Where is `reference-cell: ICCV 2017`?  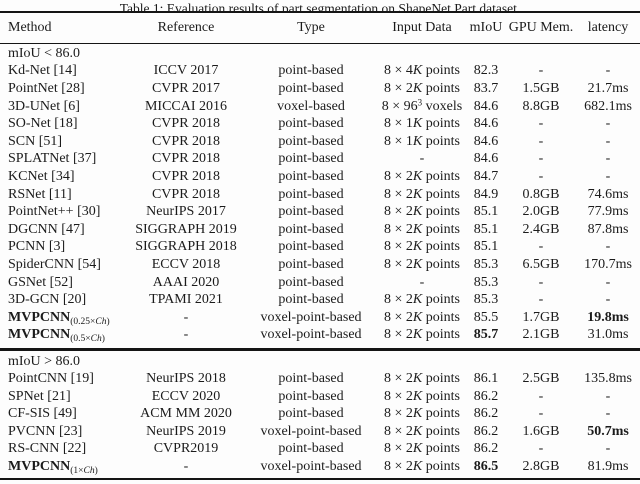 reference-cell: ICCV 2017 is located at coordinates (186, 71).